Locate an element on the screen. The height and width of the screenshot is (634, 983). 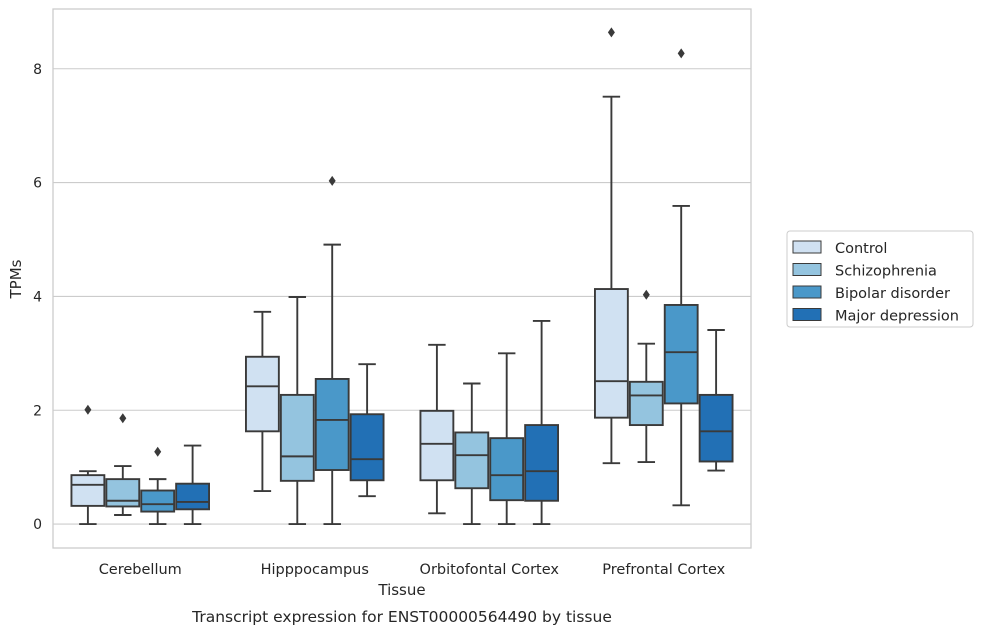
x-tick-label: Cerebellum is located at coordinates (140, 570).